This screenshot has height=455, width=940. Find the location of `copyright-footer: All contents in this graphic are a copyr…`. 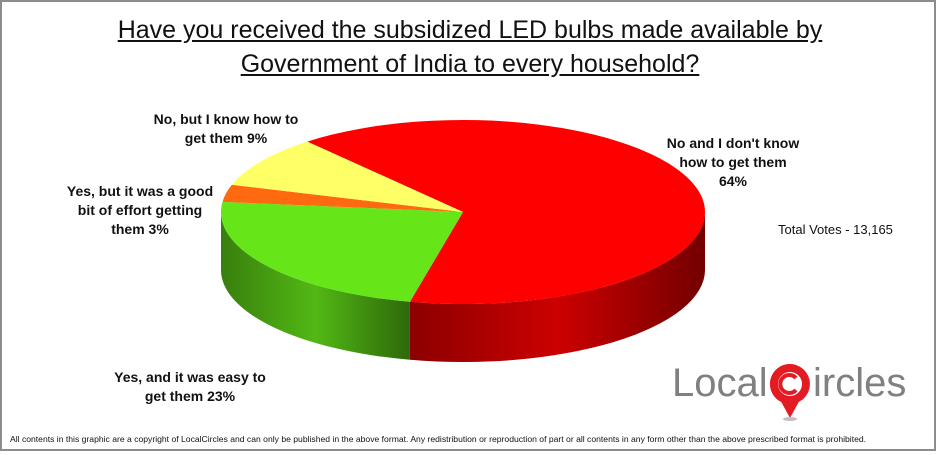

copyright-footer: All contents in this graphic are a copyr… is located at coordinates (438, 439).